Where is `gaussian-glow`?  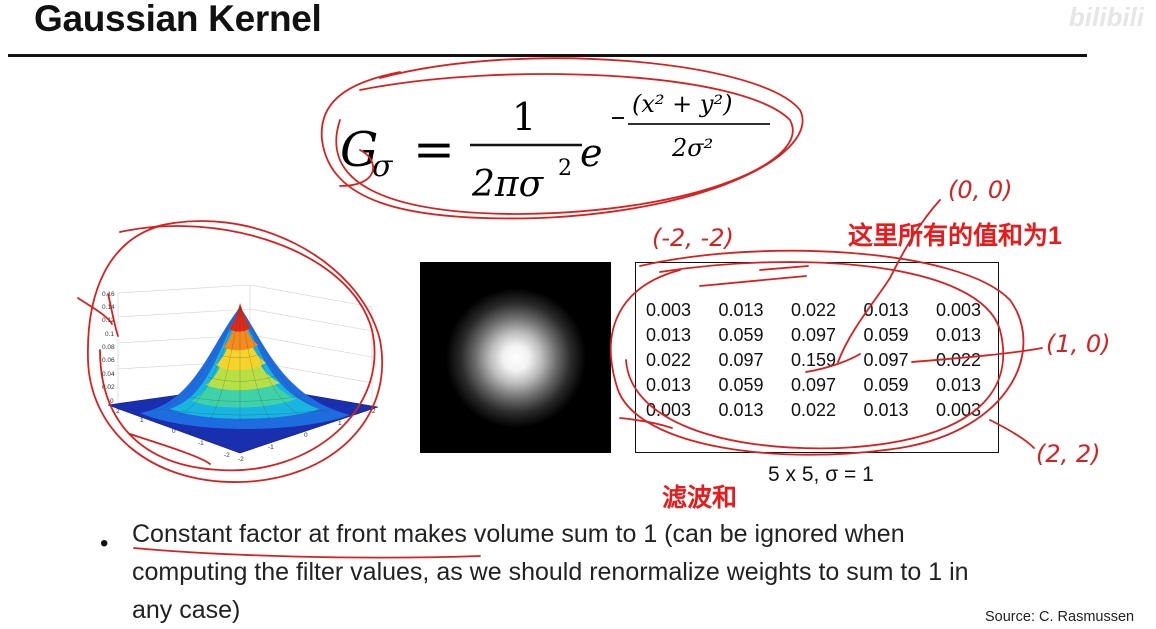
gaussian-glow is located at coordinates (515, 357).